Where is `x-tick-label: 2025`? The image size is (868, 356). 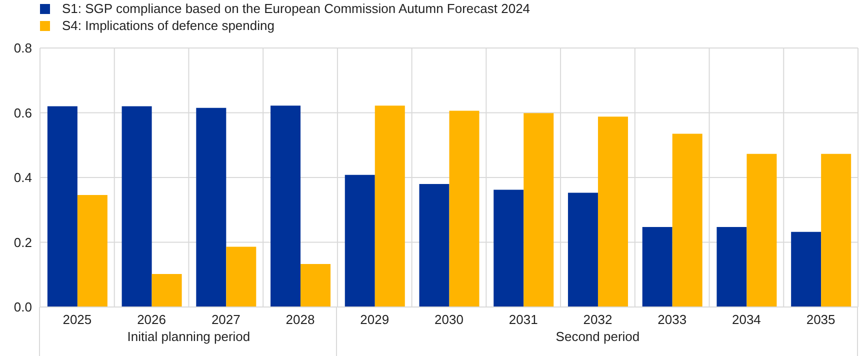 x-tick-label: 2025 is located at coordinates (77, 320).